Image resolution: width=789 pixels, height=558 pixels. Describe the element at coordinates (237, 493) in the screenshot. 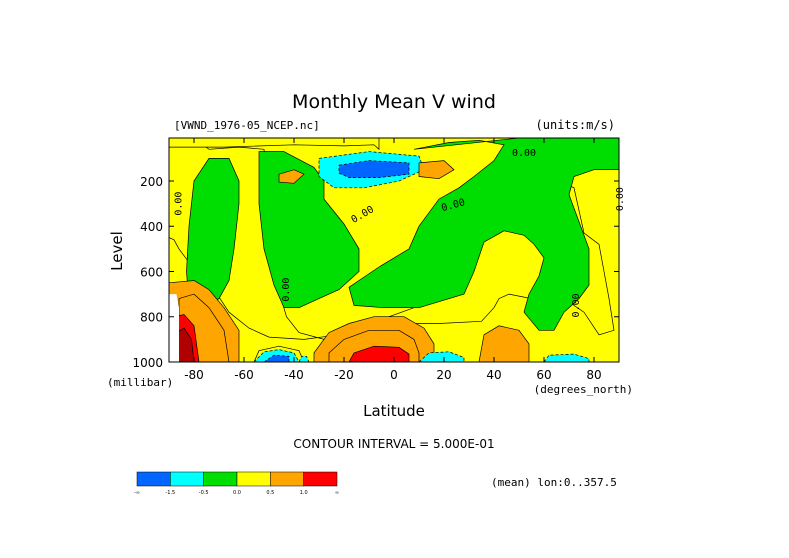

I see `colorbar-label: 0.0` at that location.